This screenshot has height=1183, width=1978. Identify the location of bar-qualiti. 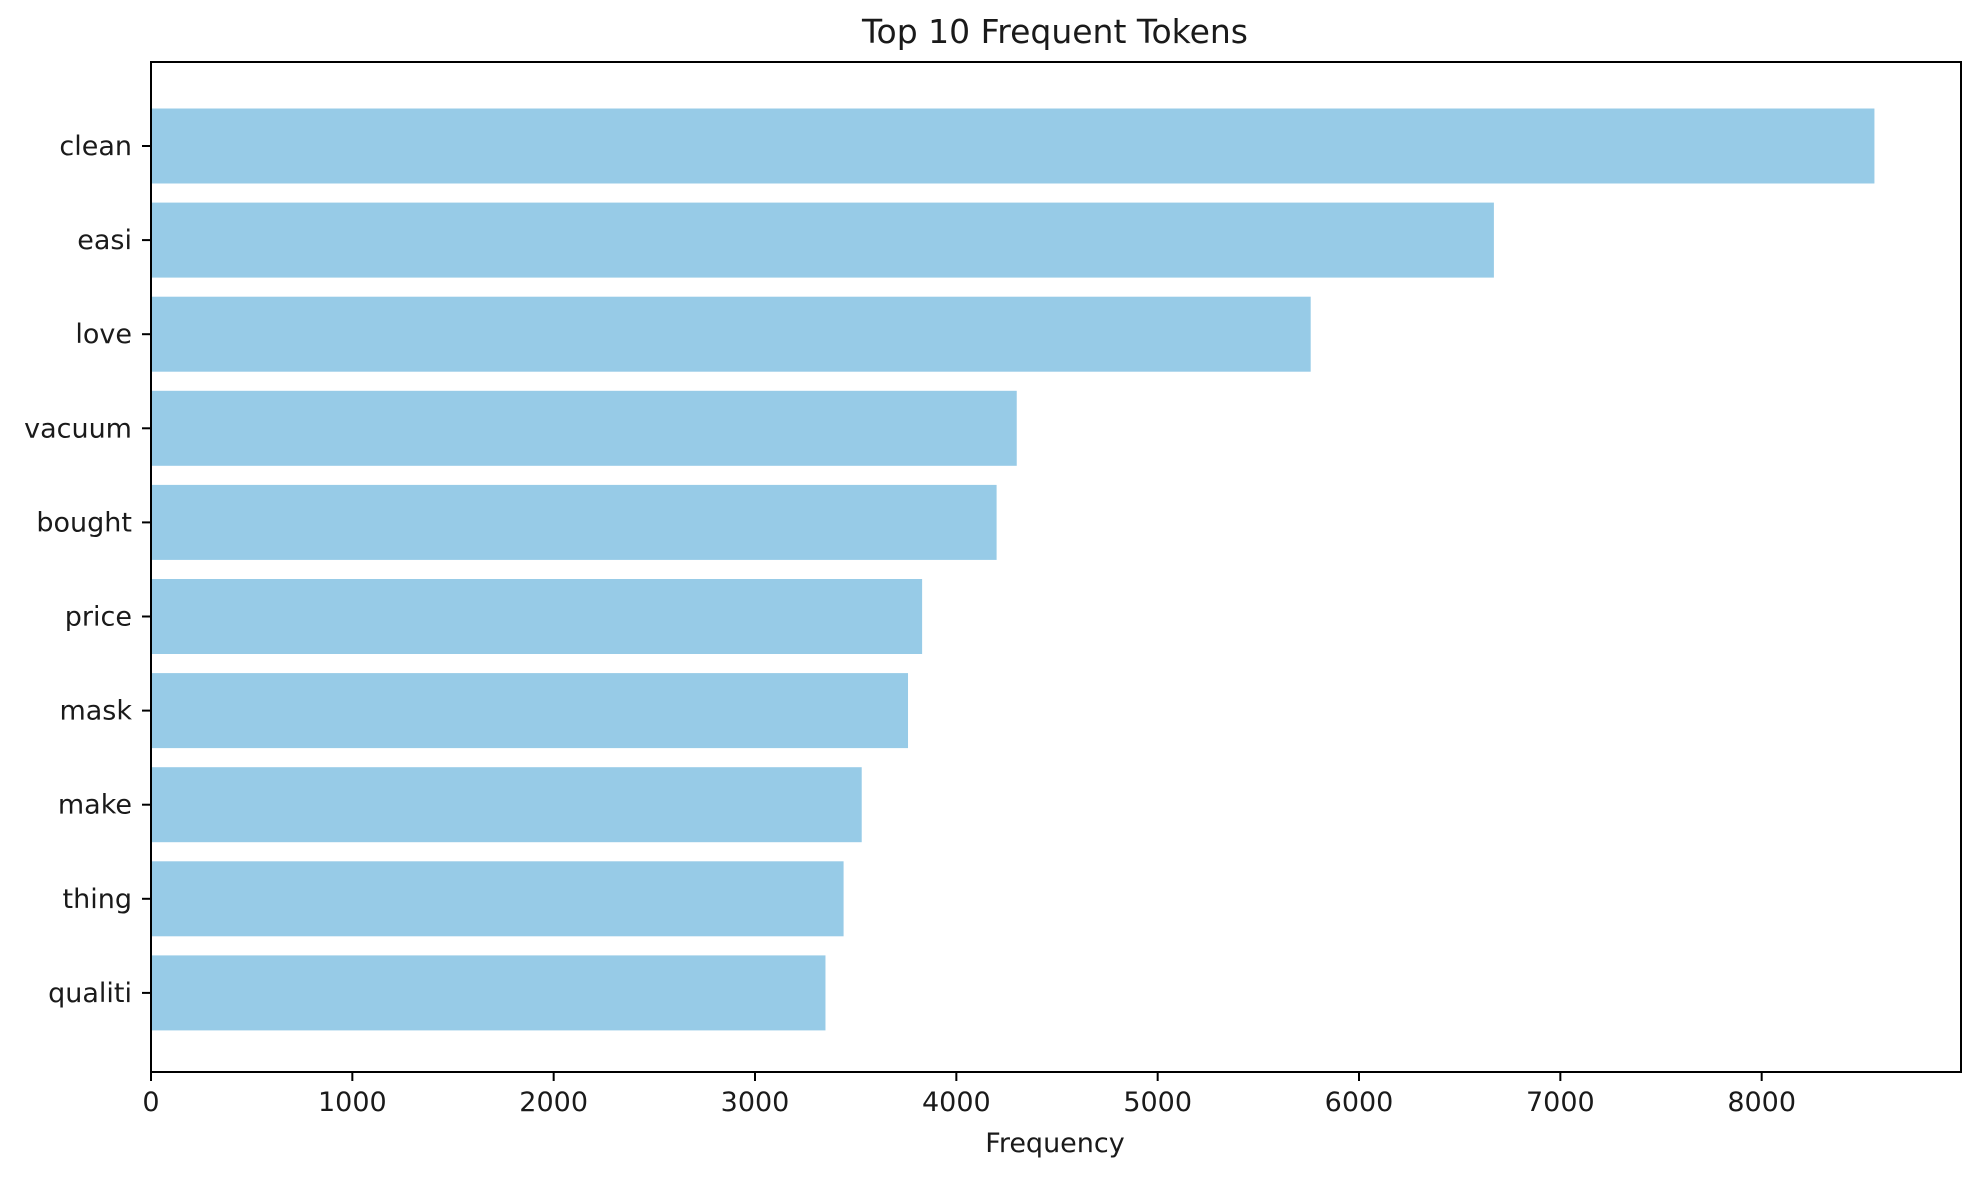
(488, 993).